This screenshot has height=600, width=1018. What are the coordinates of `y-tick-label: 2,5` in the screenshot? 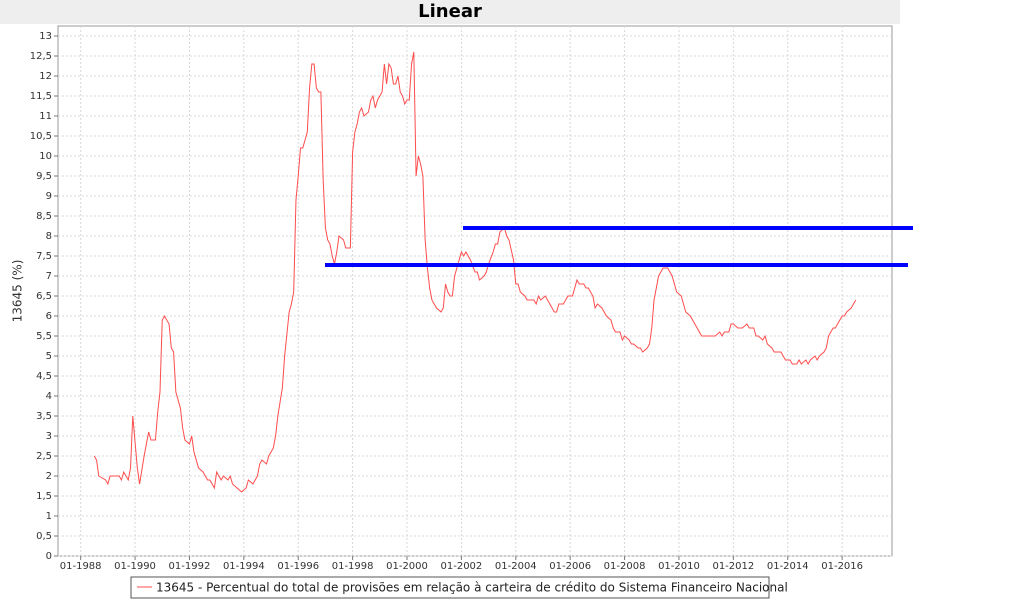 It's located at (44, 456).